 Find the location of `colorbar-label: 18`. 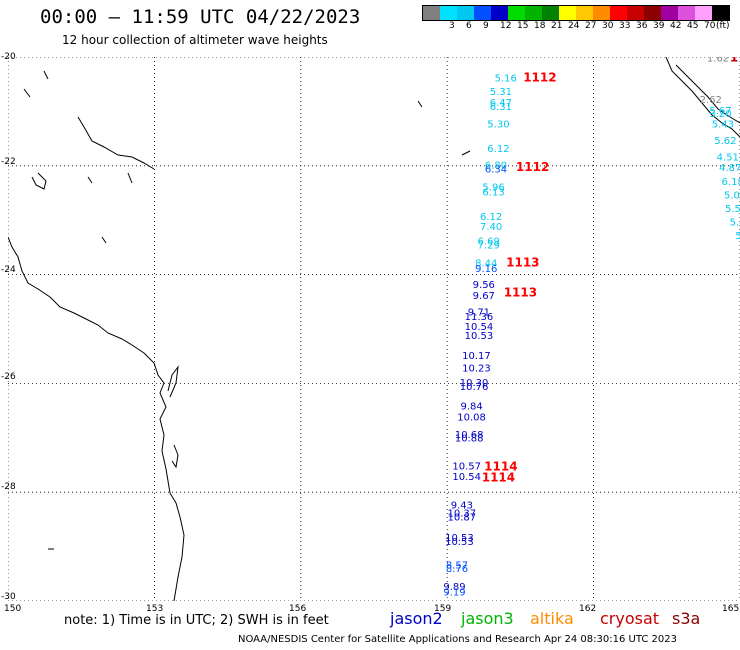

colorbar-label: 18 is located at coordinates (540, 26).